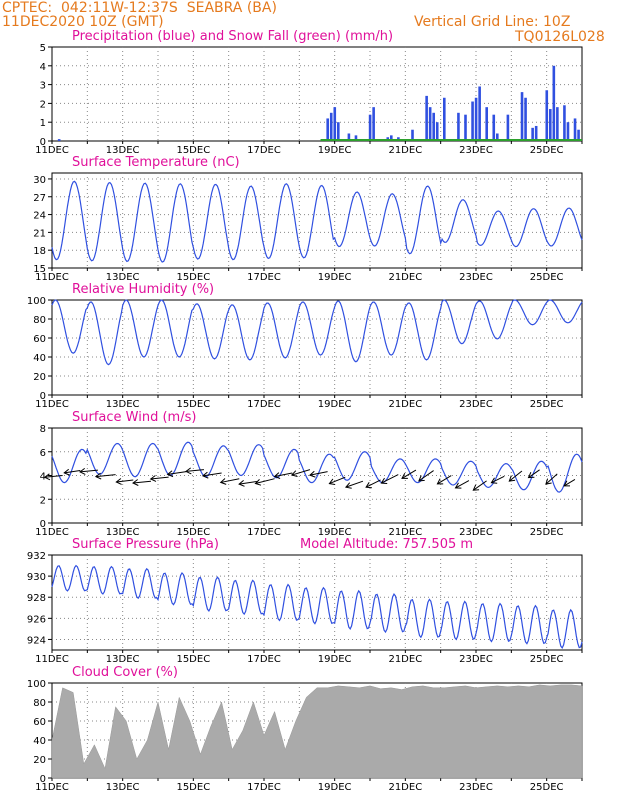 This screenshot has width=618, height=800. I want to click on y-tick-label: 6, so click(43, 453).